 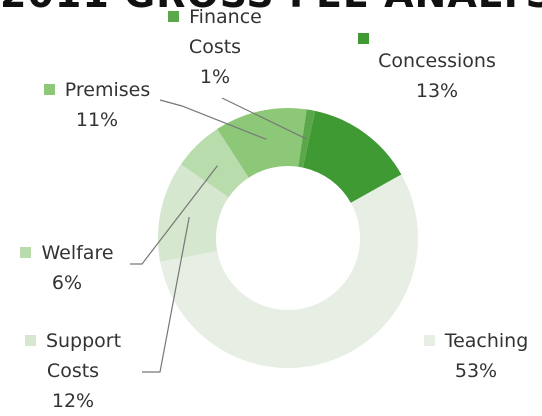 What do you see at coordinates (214, 163) in the screenshot?
I see `slice-welfare` at bounding box center [214, 163].